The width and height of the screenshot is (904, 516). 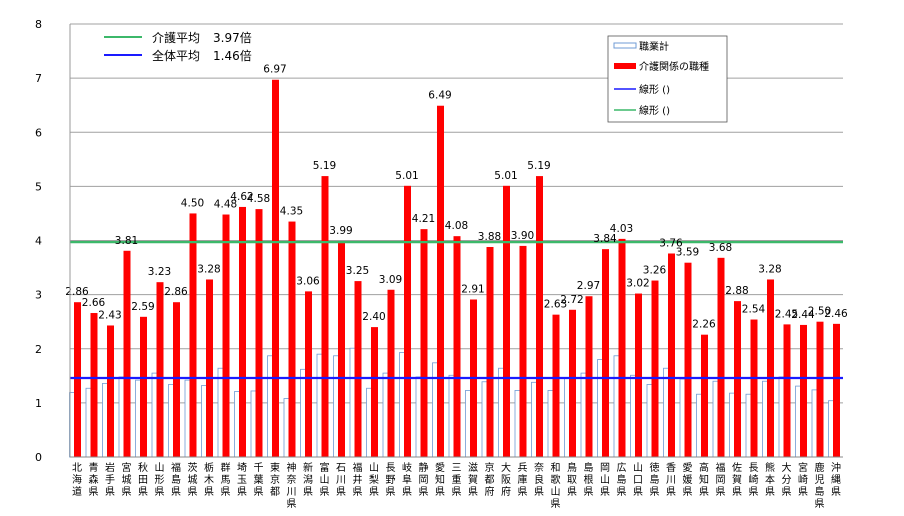 I want to click on x-tick-label: 山梨県, so click(x=374, y=480).